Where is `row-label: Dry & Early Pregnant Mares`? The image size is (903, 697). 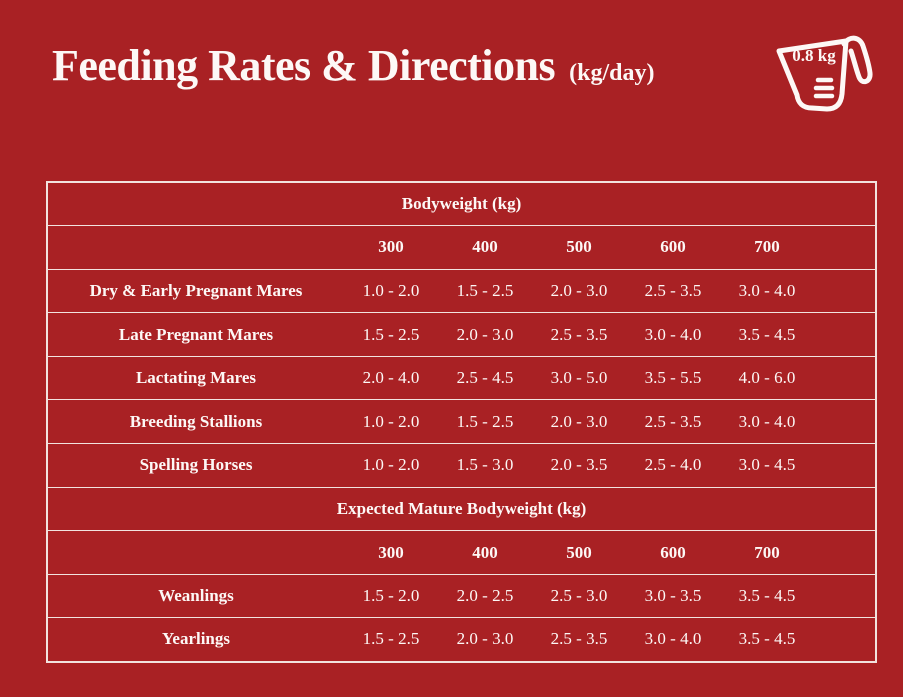
row-label: Dry & Early Pregnant Mares is located at coordinates (196, 290).